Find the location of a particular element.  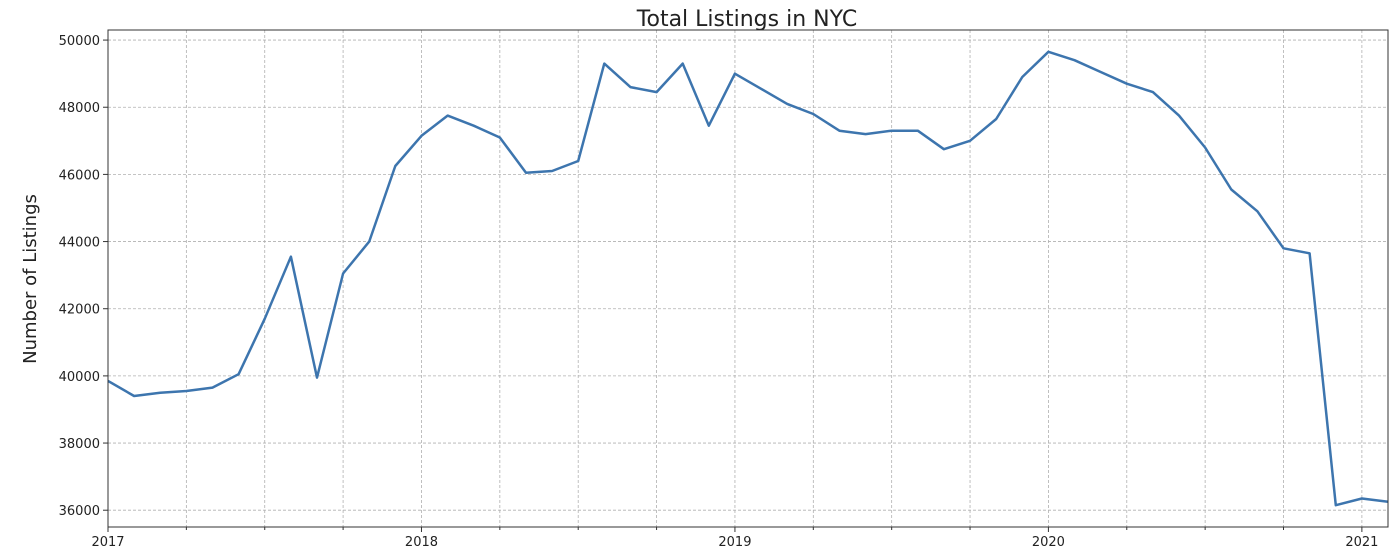

y-tick-label: 44000 is located at coordinates (79, 243).